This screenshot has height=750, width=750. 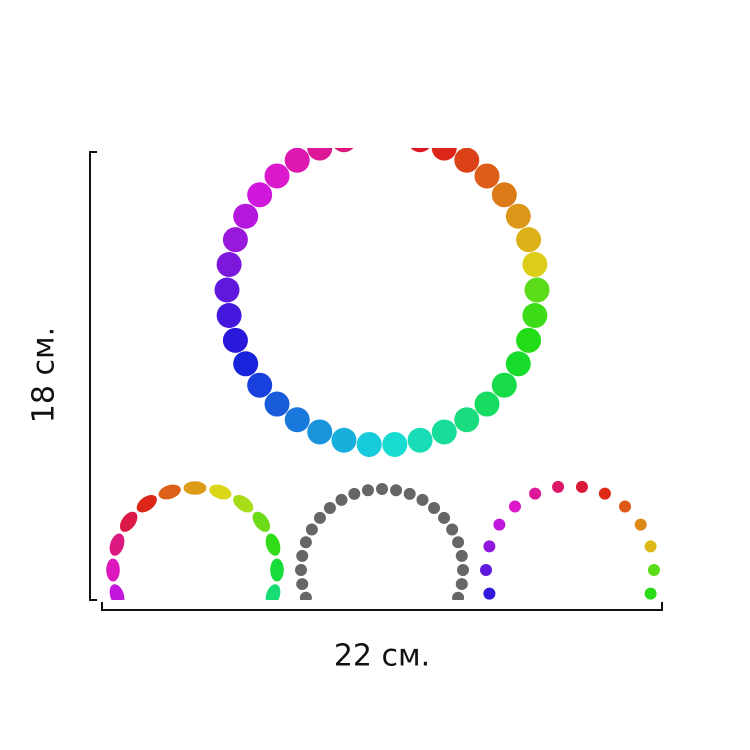 I want to click on height-label: 18 см., so click(x=44, y=375).